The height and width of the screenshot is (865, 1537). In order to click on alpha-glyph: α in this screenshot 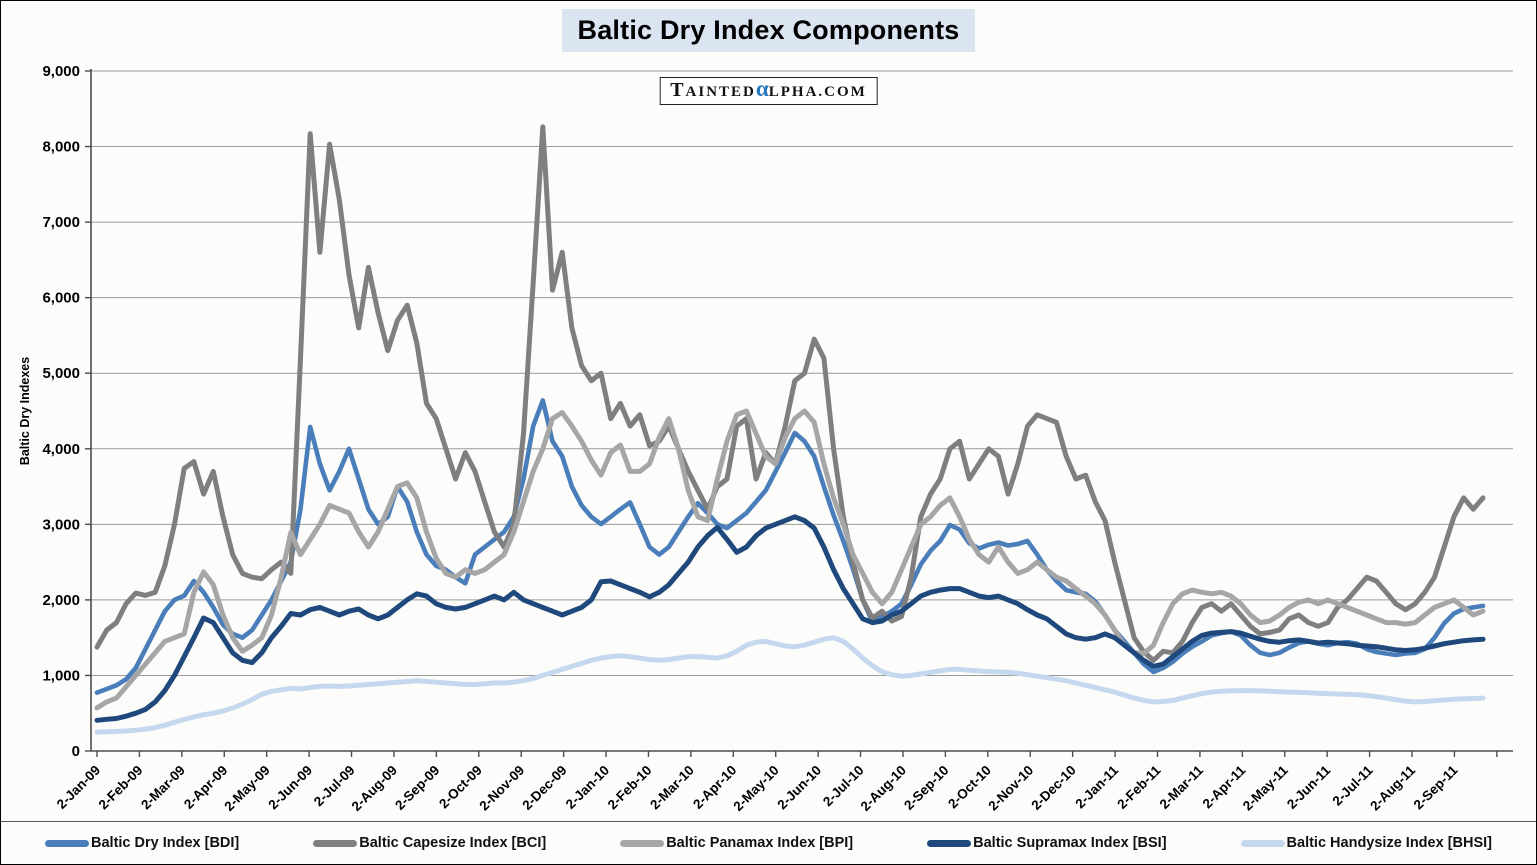, I will do `click(762, 88)`.